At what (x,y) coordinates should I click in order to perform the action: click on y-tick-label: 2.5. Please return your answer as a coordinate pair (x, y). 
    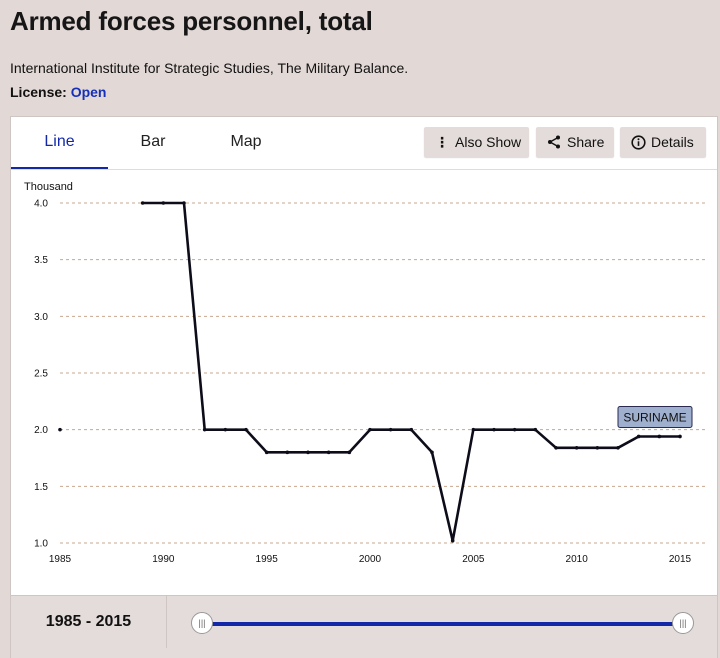
    Looking at the image, I should click on (41, 374).